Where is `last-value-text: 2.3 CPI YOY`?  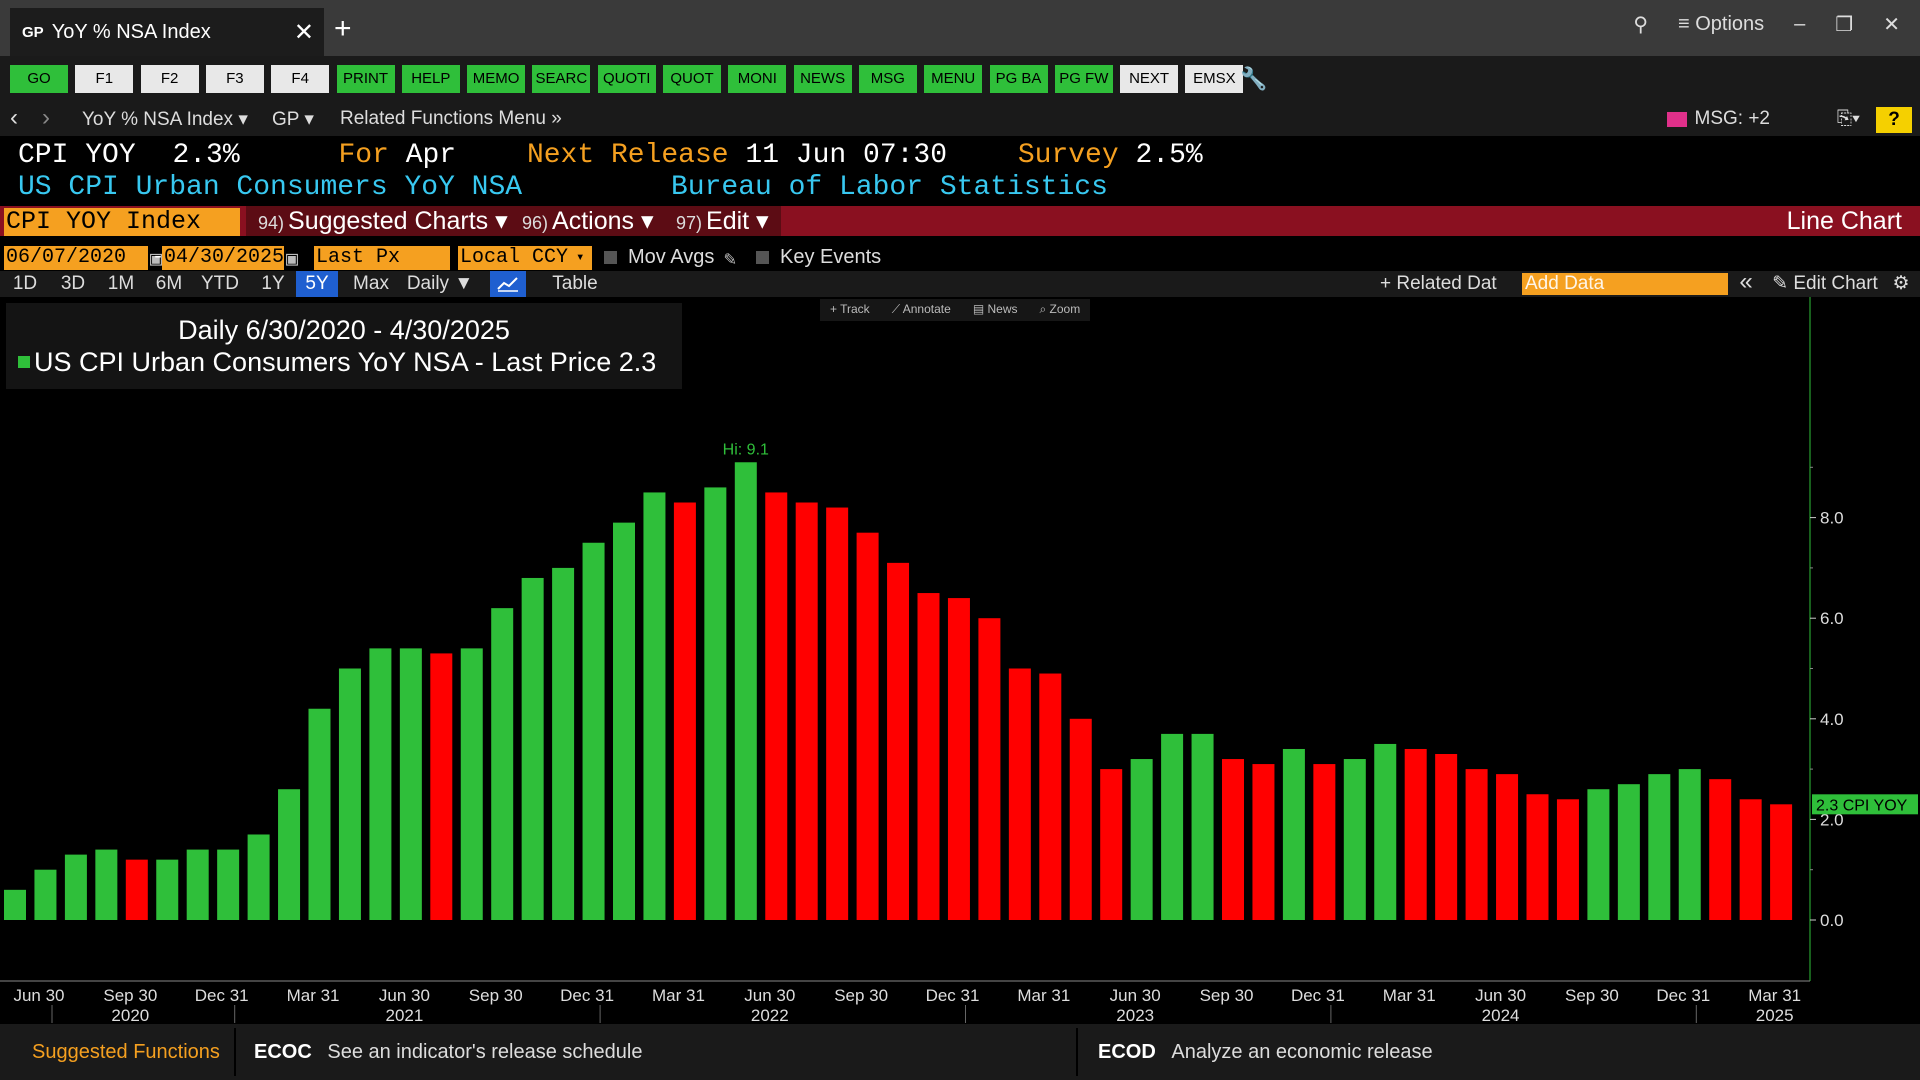 last-value-text: 2.3 CPI YOY is located at coordinates (1862, 805).